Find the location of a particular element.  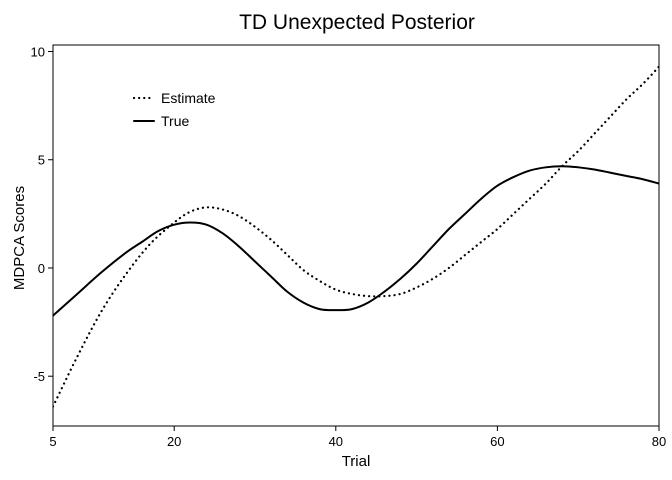

y-tick-label: -5 is located at coordinates (39, 376).